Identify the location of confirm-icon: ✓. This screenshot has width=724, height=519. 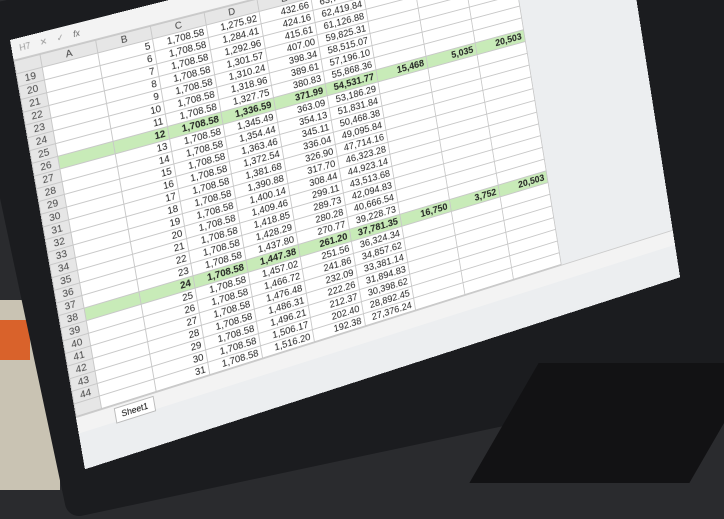
(60, 37).